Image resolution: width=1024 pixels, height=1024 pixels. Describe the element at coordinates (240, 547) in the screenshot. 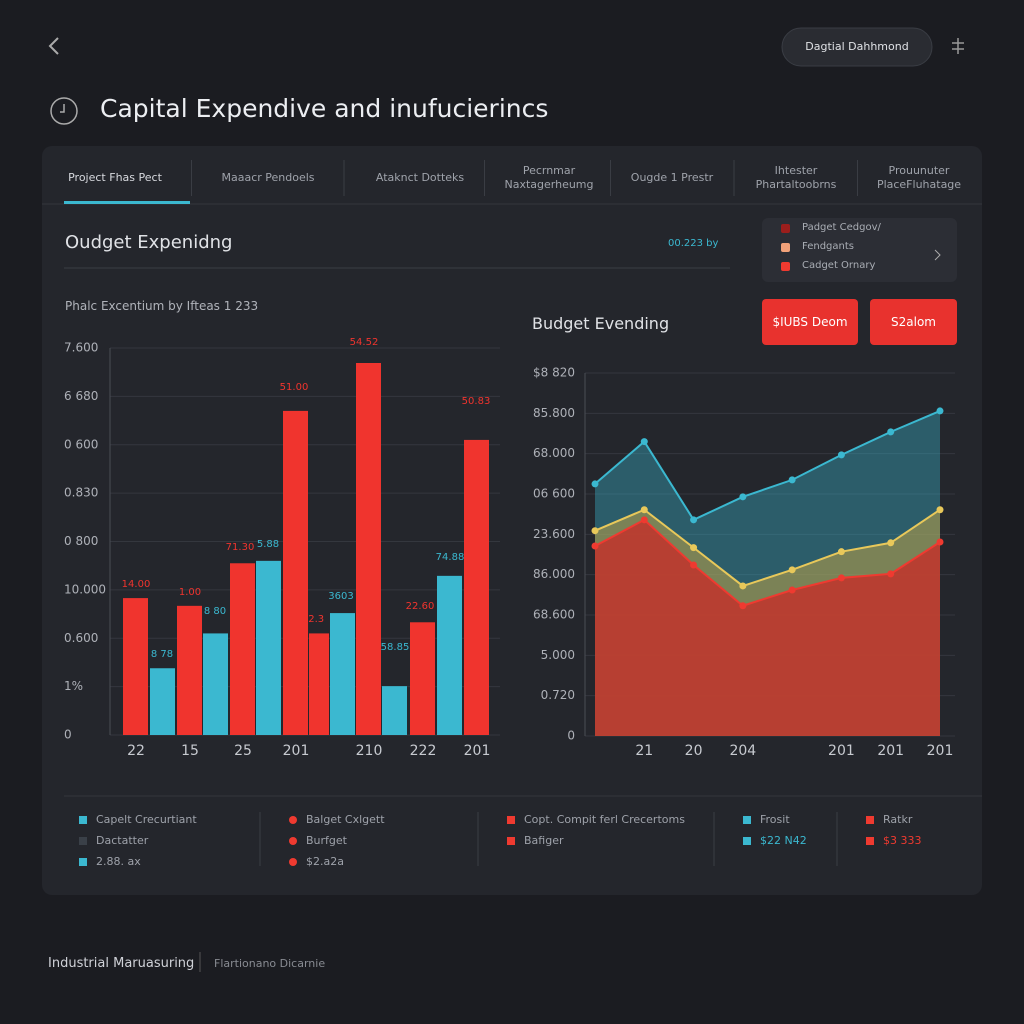

I see `annotation: 71.30` at that location.